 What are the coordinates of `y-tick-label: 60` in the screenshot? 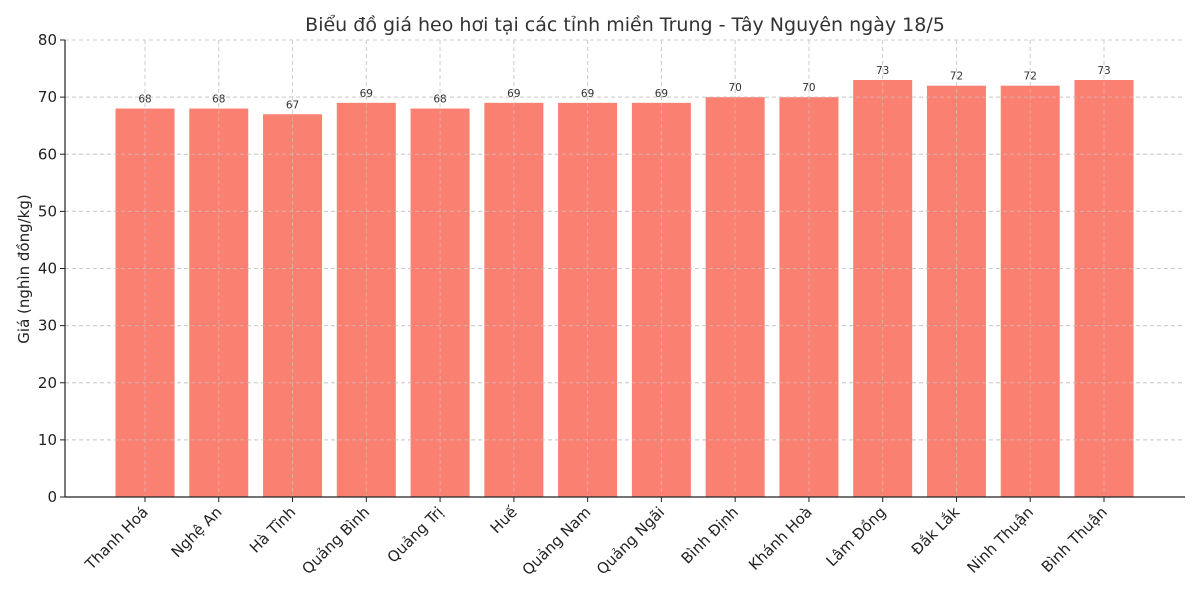 It's located at (47, 154).